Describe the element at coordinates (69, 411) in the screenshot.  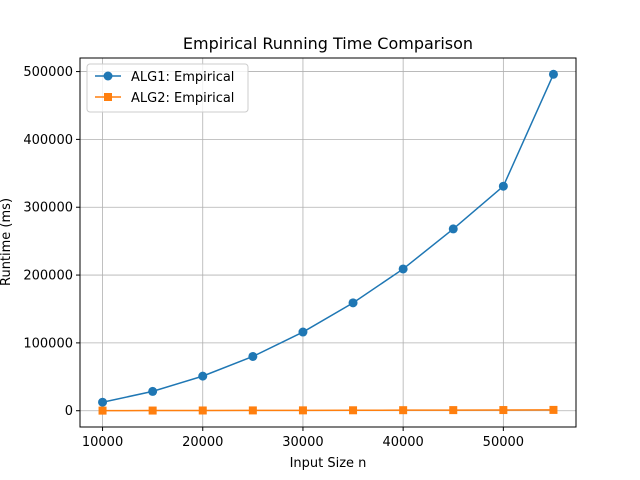
I see `y-tick-label: 0` at that location.